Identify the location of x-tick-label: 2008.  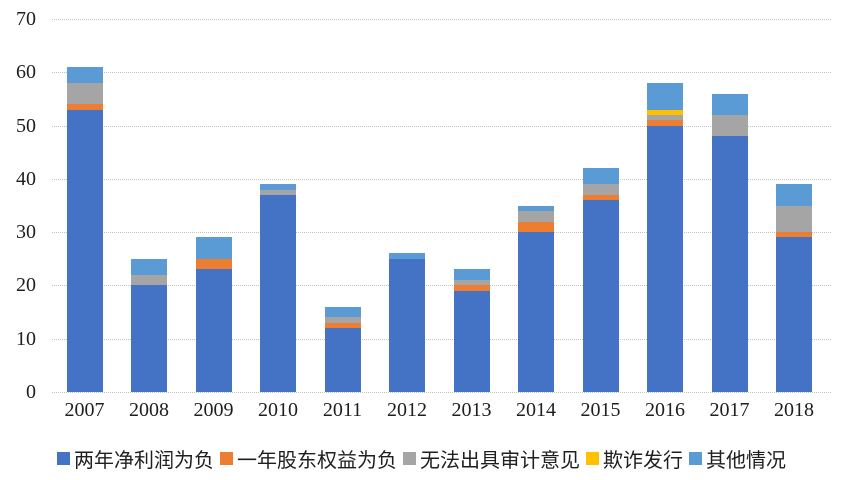
(149, 410).